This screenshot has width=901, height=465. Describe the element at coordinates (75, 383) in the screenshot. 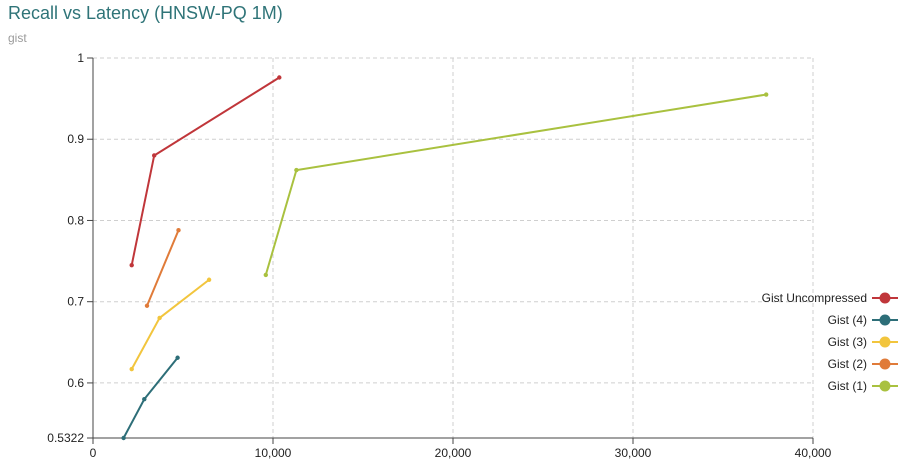

I see `y-tick-label-1: 0.6` at that location.